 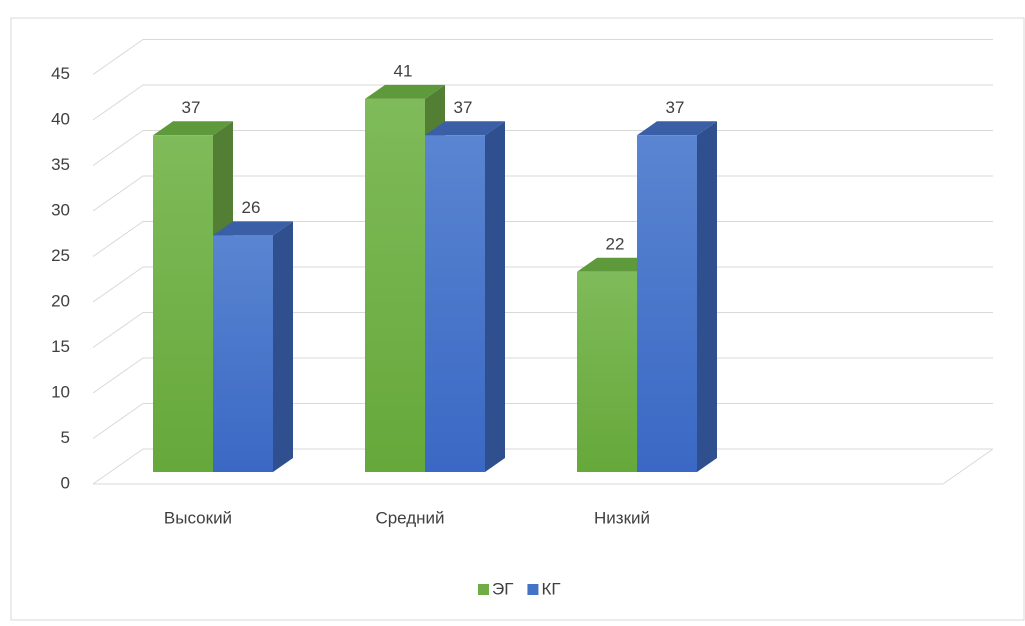 I want to click on data-label: 22, so click(x=615, y=243).